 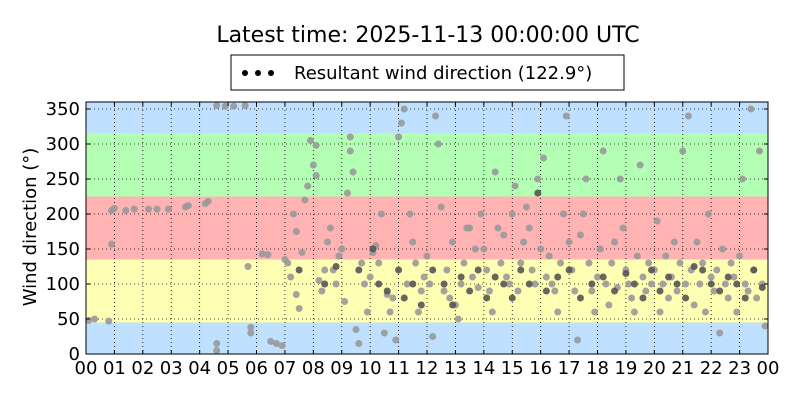 What do you see at coordinates (427, 368) in the screenshot?
I see `x-tick-label: 12` at bounding box center [427, 368].